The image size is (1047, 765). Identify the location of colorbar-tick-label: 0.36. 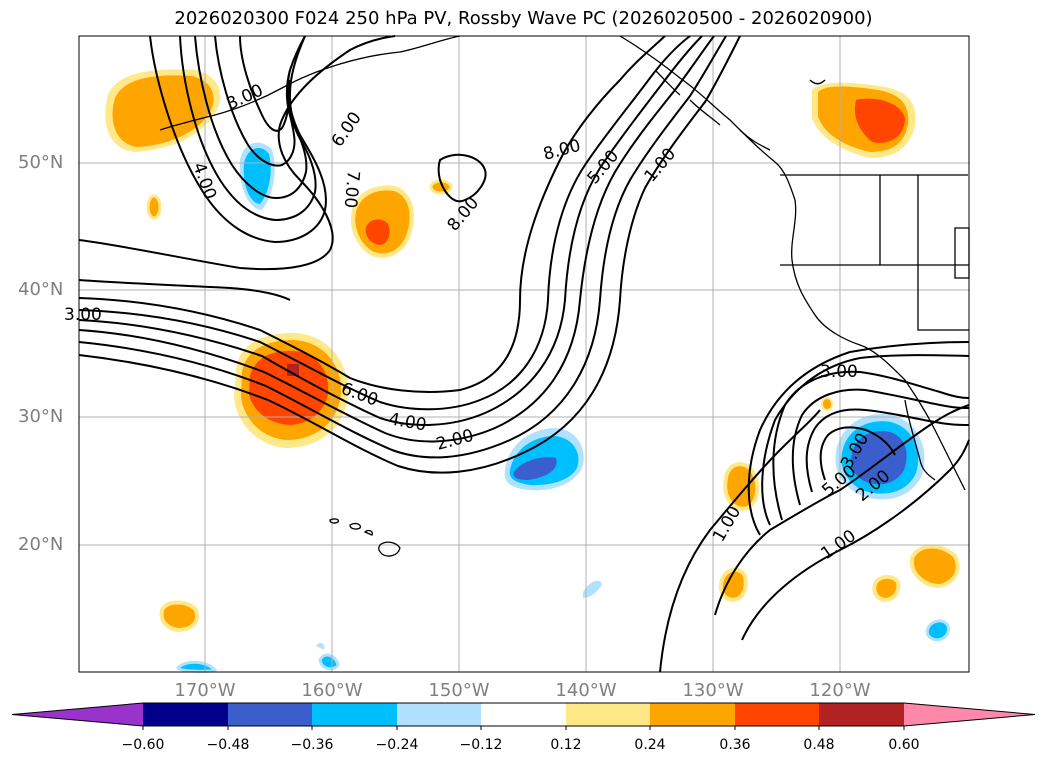
(735, 745).